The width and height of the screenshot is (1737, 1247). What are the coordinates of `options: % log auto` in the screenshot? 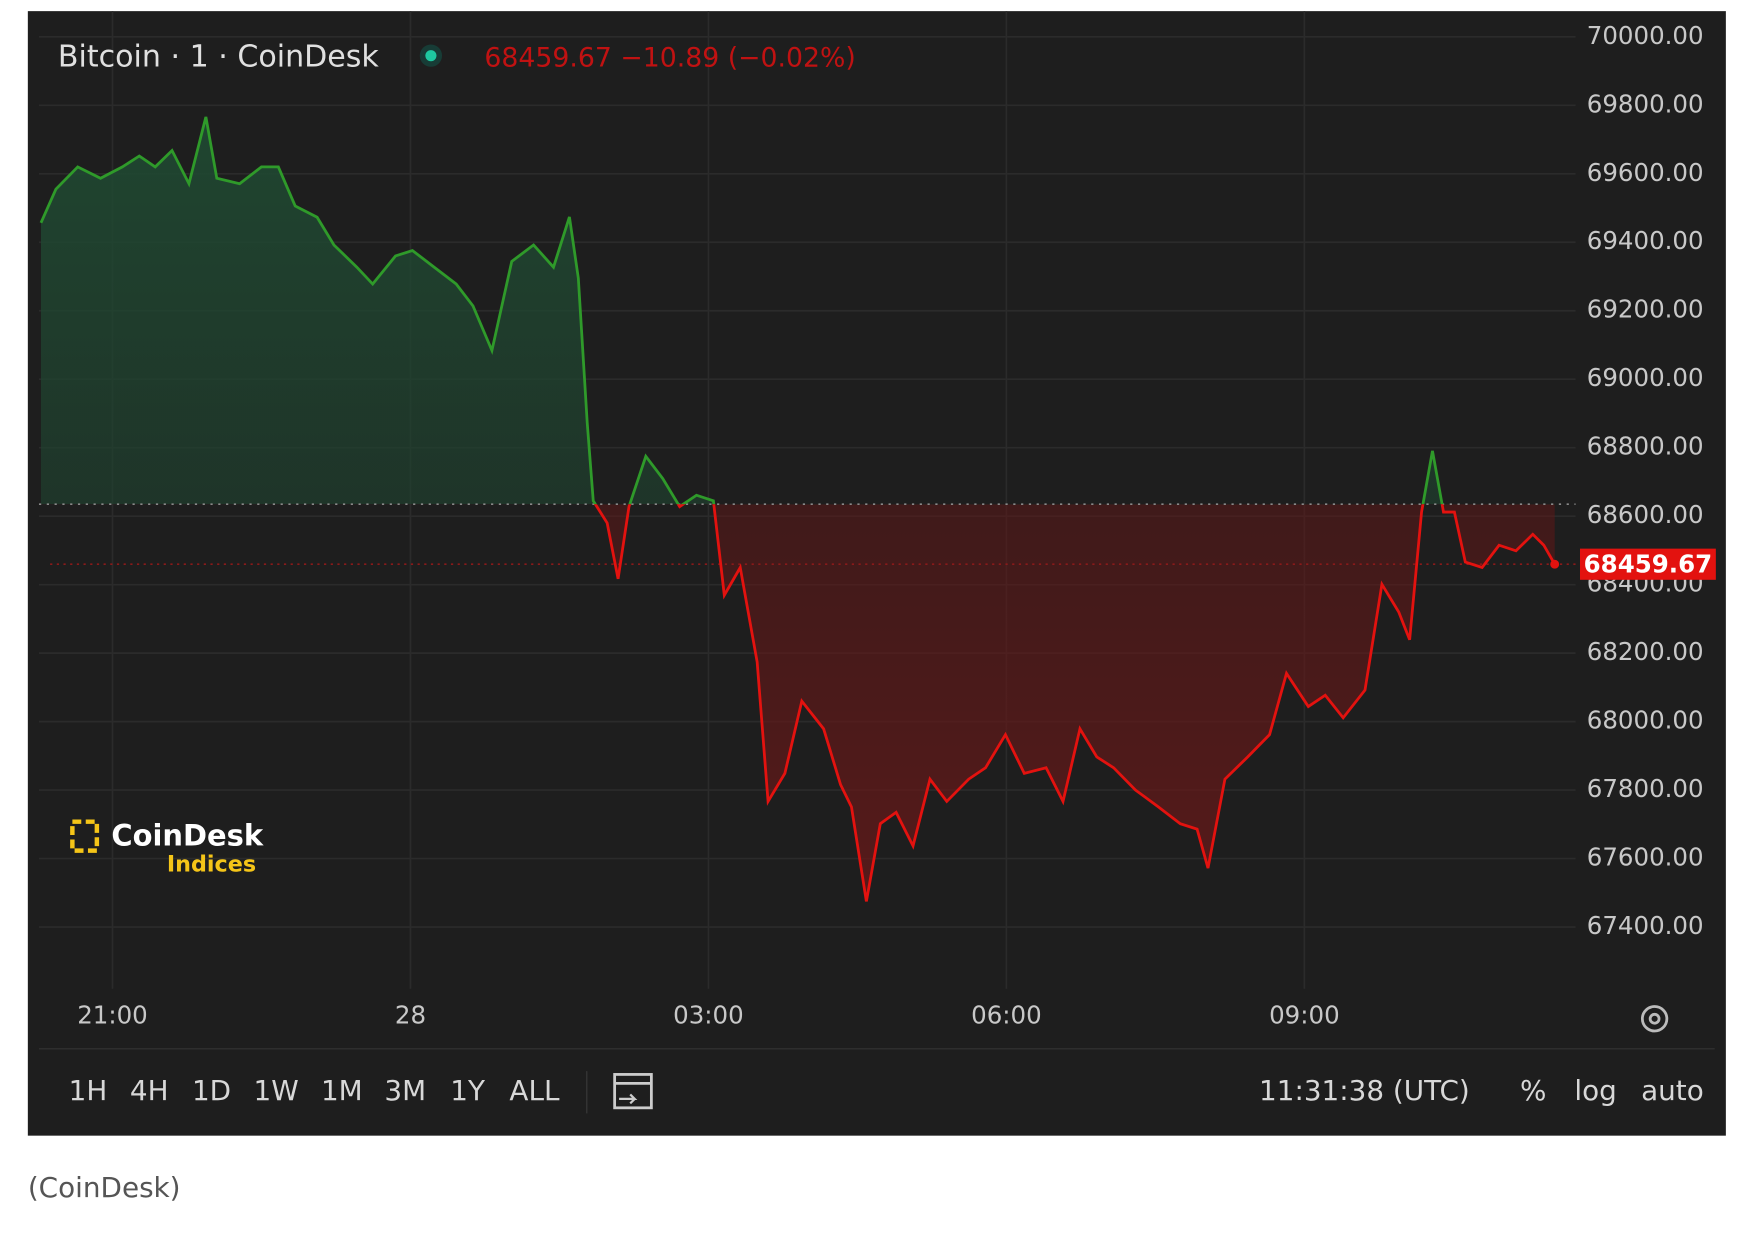 It's located at (1612, 1090).